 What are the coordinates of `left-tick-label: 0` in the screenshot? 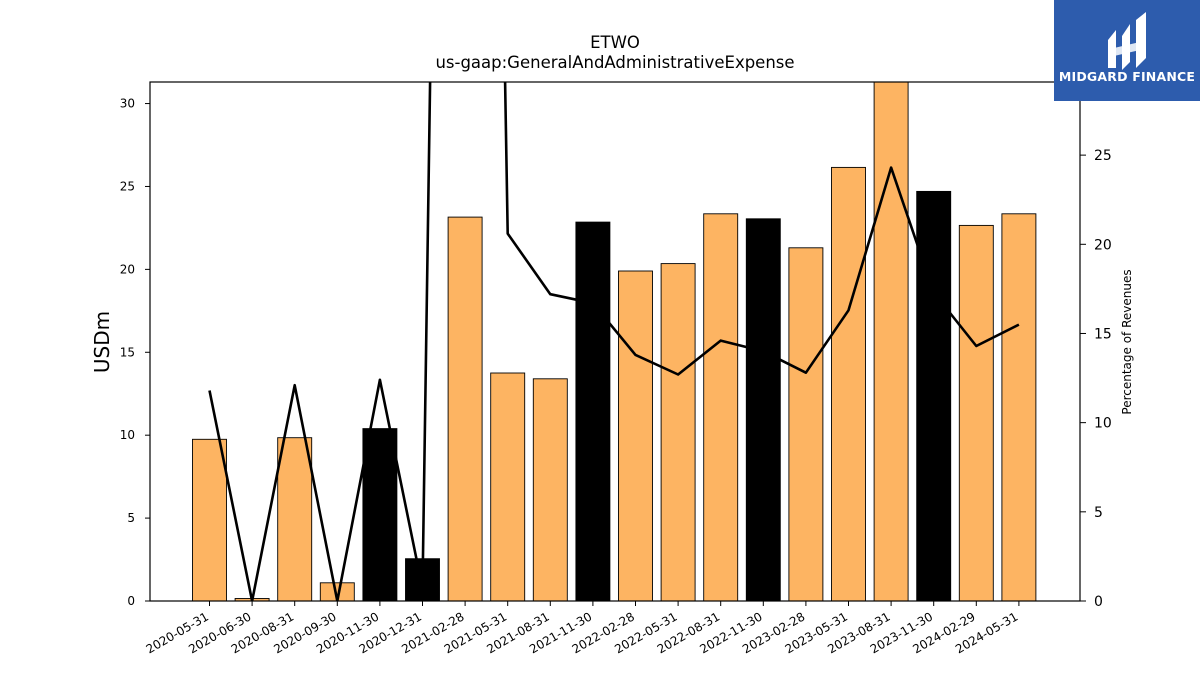 It's located at (131, 601).